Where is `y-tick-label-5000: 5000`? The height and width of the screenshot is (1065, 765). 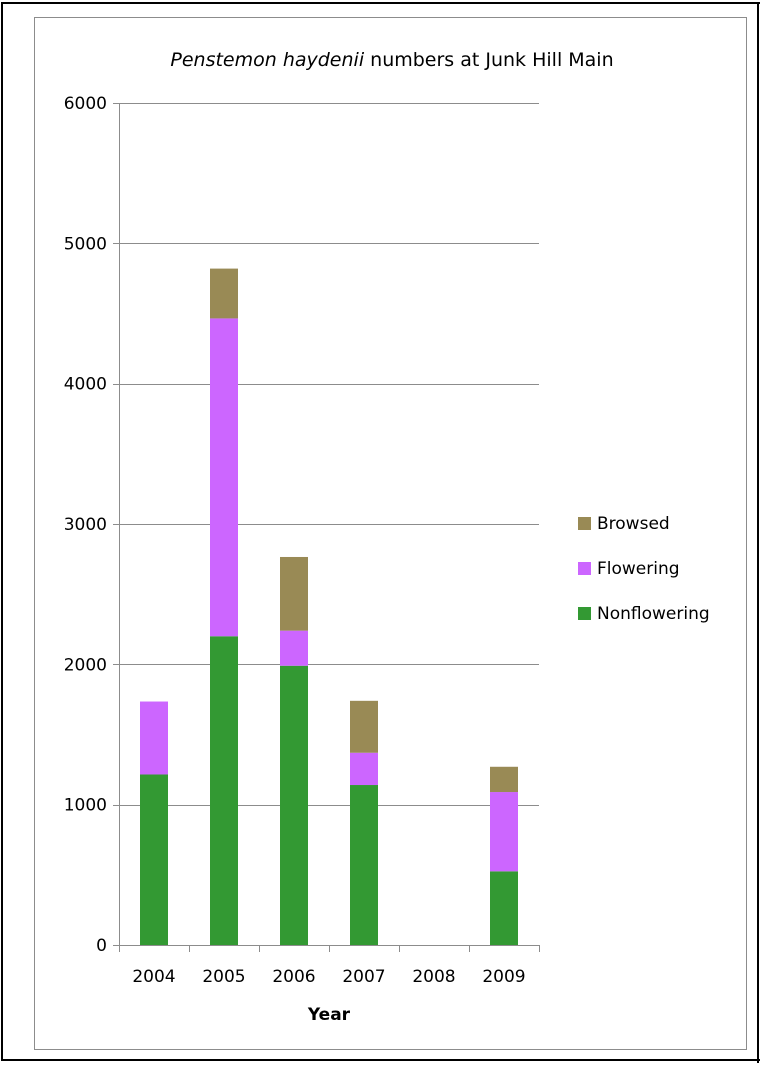 y-tick-label-5000: 5000 is located at coordinates (85, 244).